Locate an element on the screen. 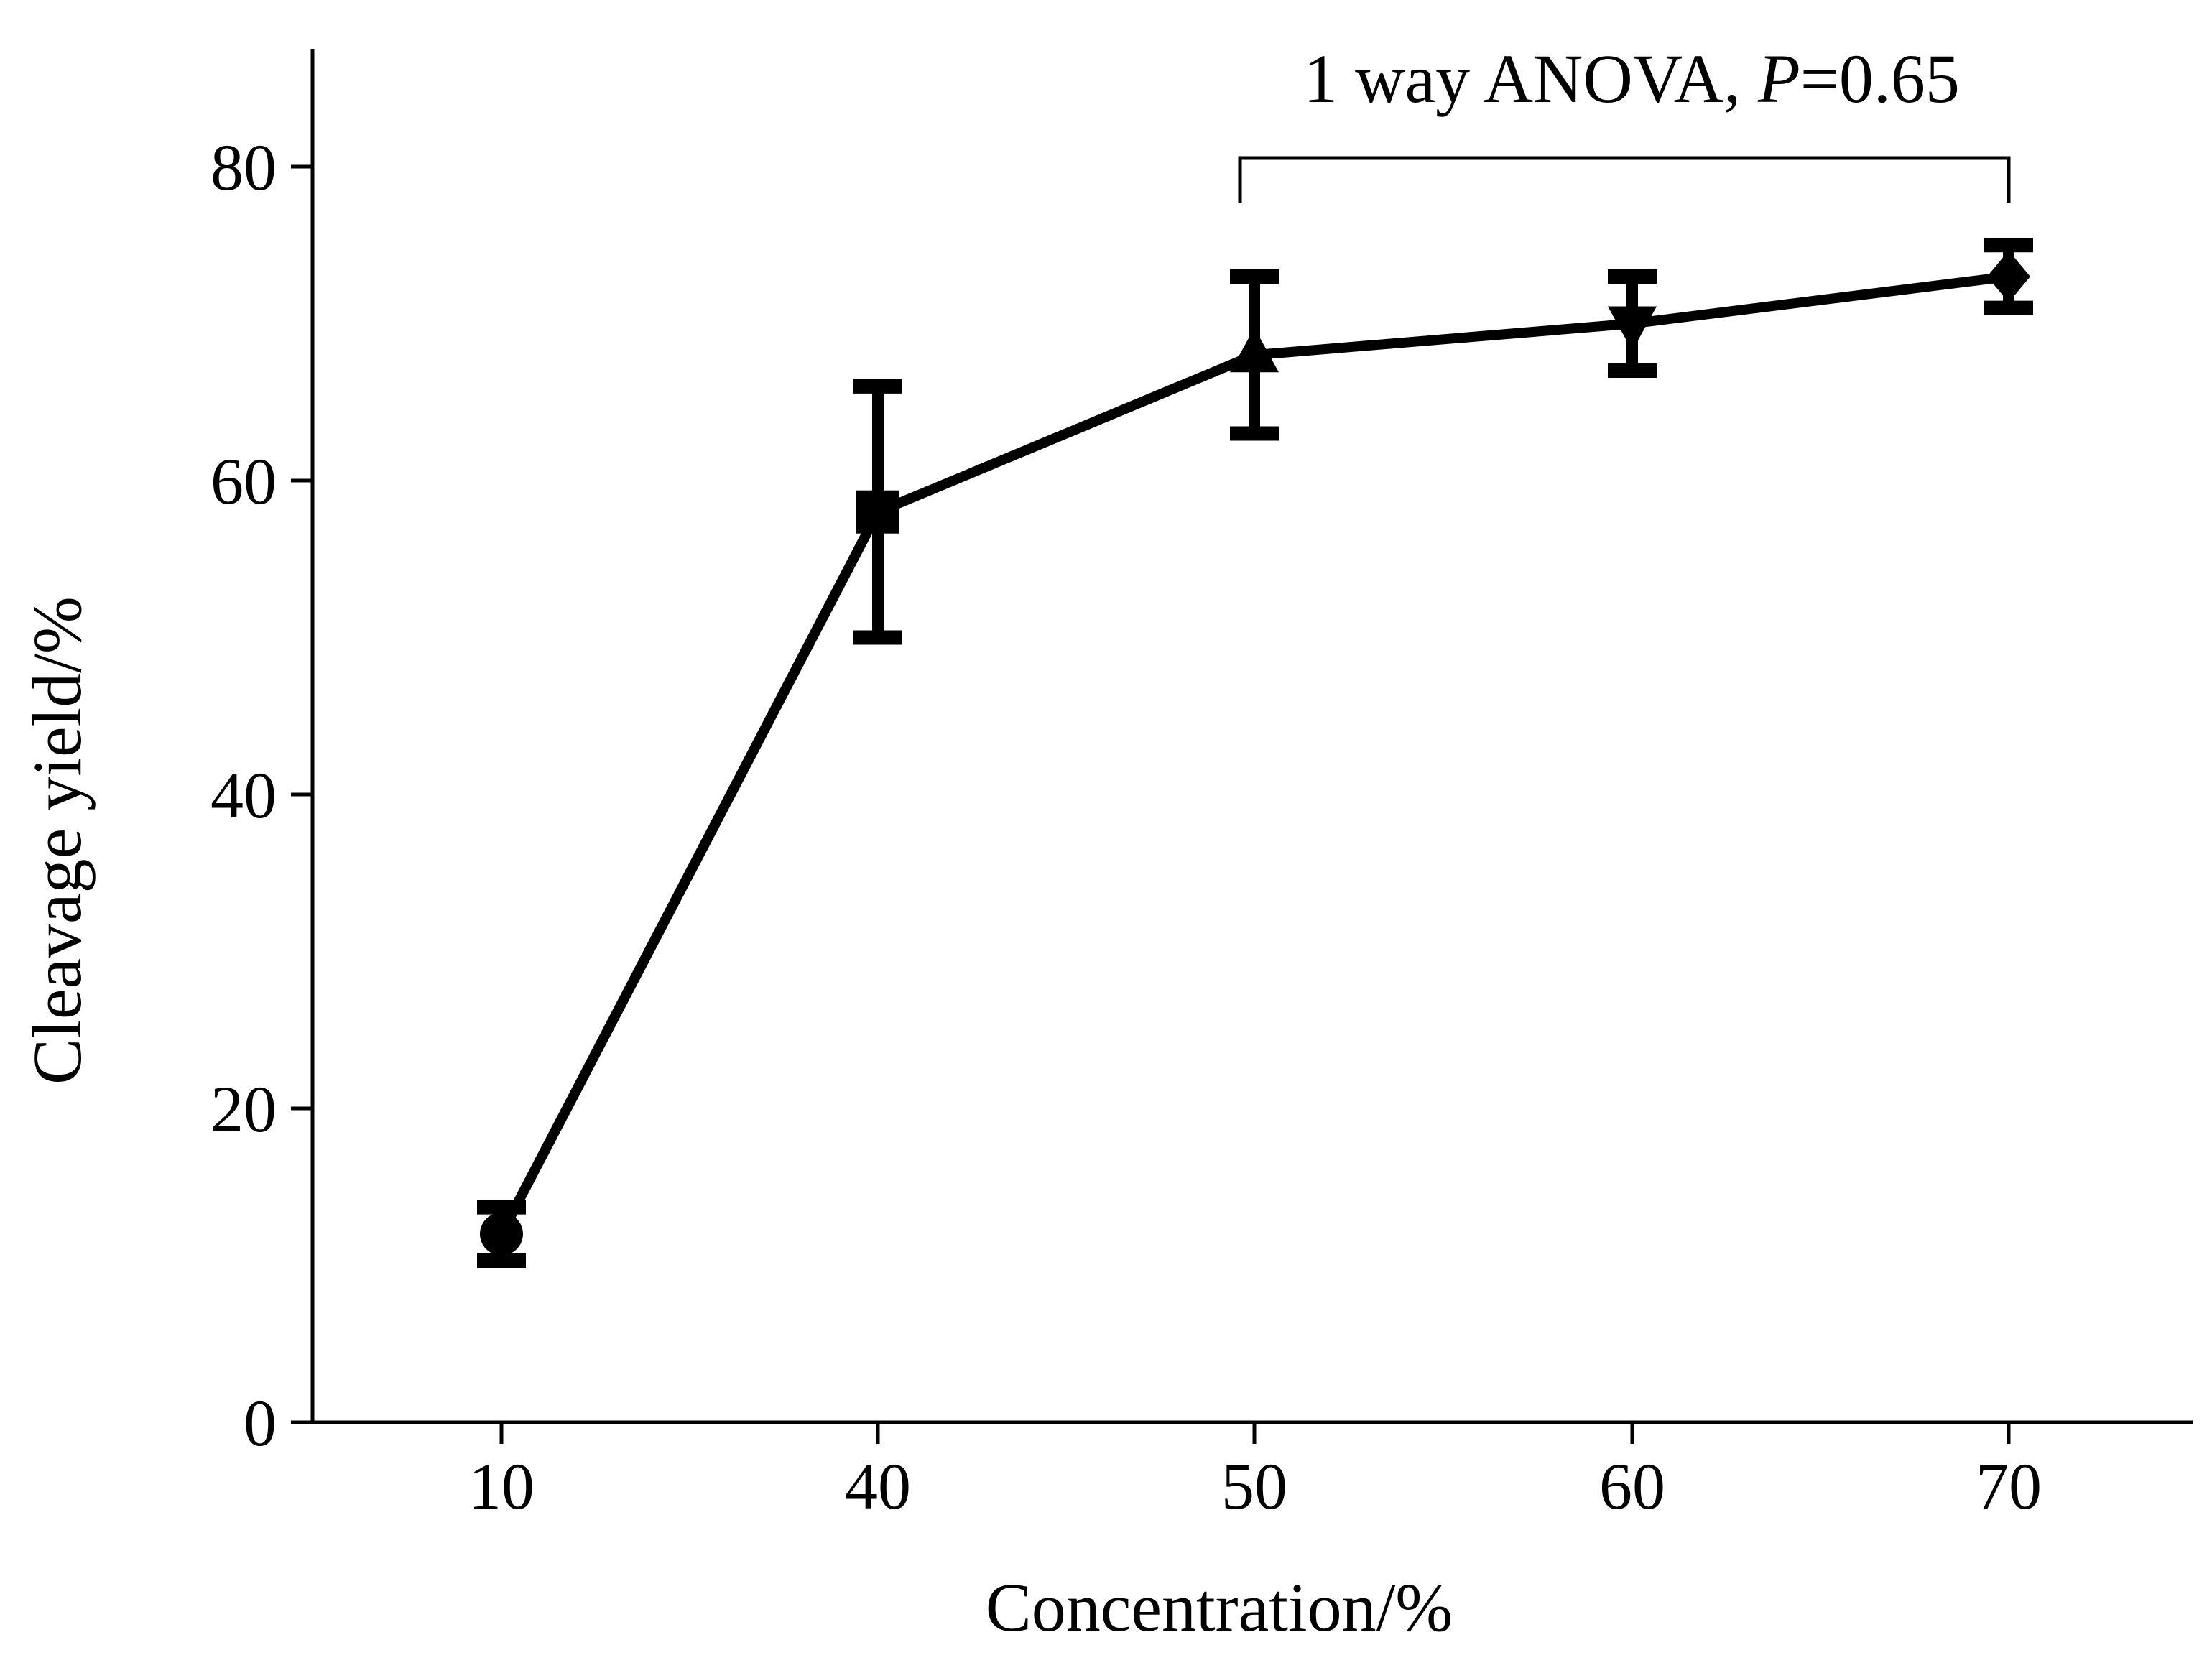  anova-label-prefix: 1 way ANOVA, is located at coordinates (1530, 79).